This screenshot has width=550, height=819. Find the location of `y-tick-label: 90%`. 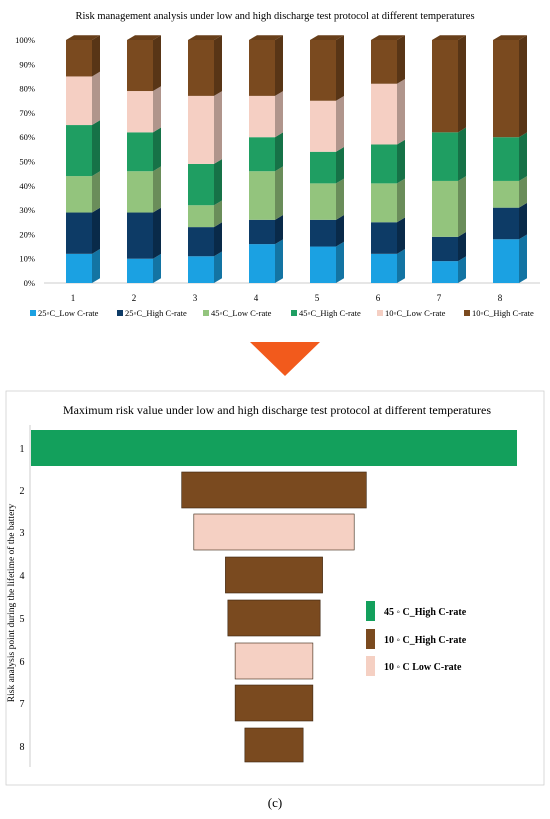

y-tick-label: 90% is located at coordinates (27, 64).